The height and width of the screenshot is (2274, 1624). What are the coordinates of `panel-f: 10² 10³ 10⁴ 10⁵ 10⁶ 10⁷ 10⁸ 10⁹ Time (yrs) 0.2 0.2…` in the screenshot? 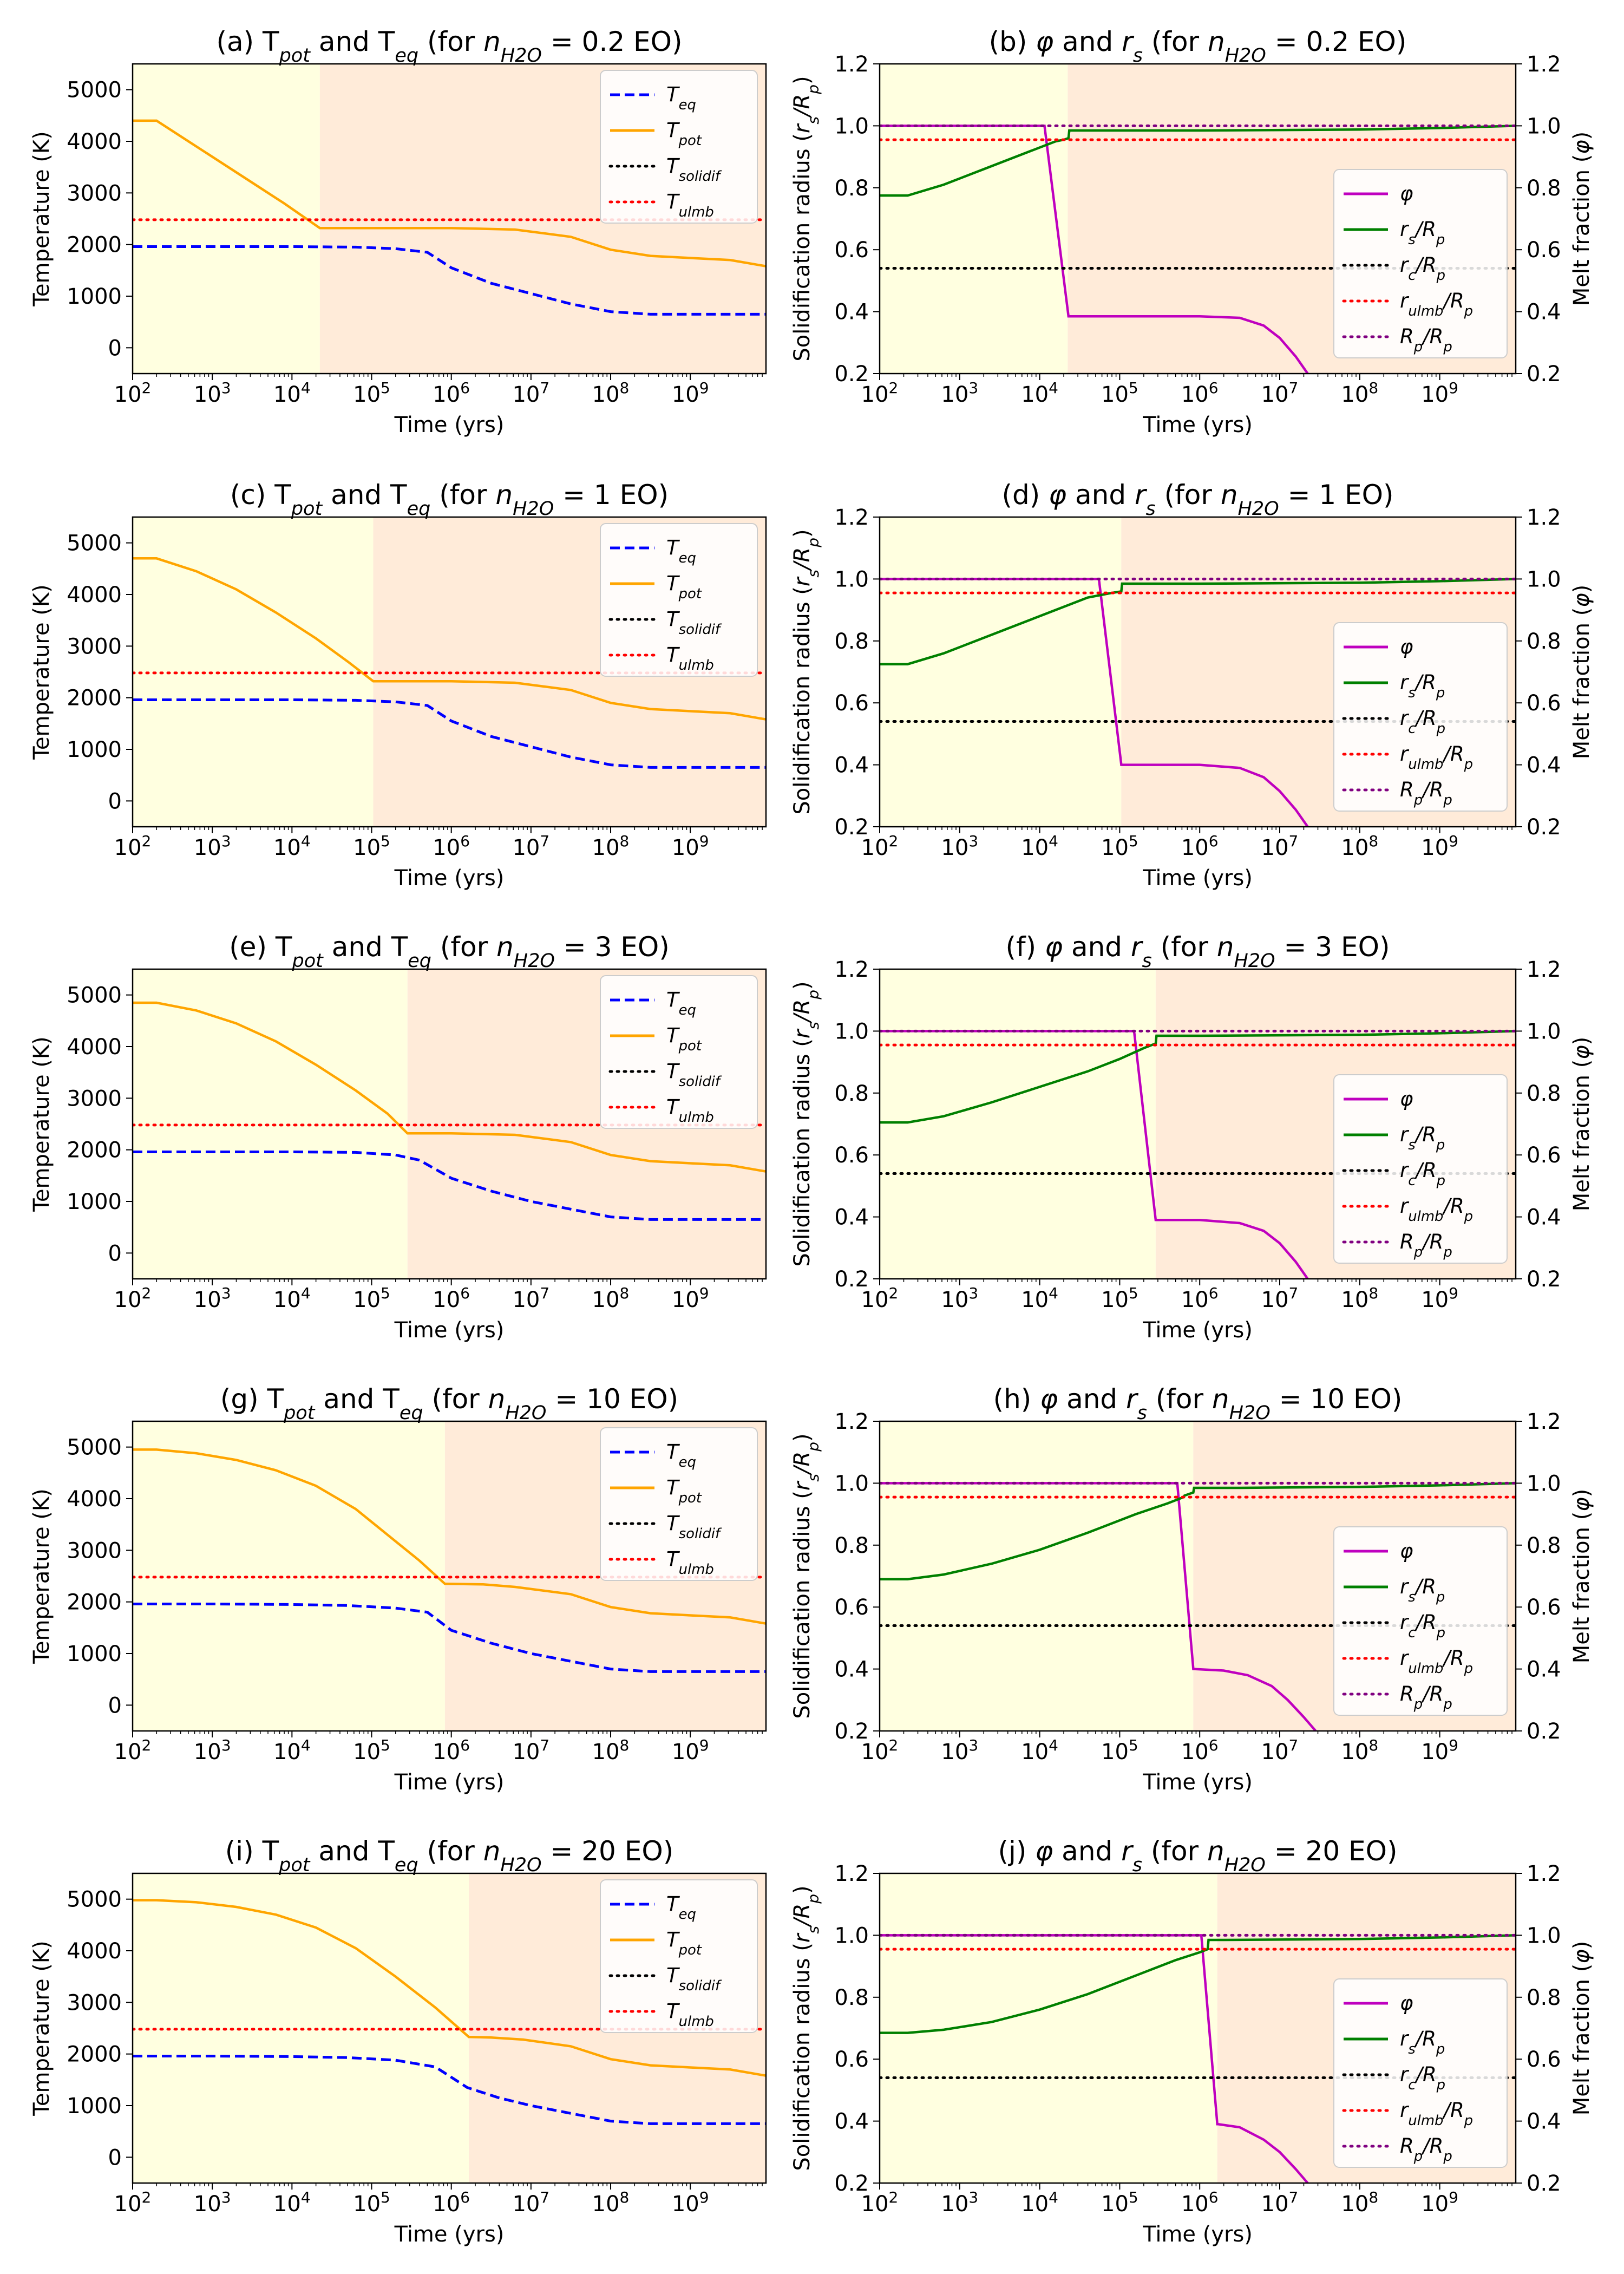 It's located at (1192, 1137).